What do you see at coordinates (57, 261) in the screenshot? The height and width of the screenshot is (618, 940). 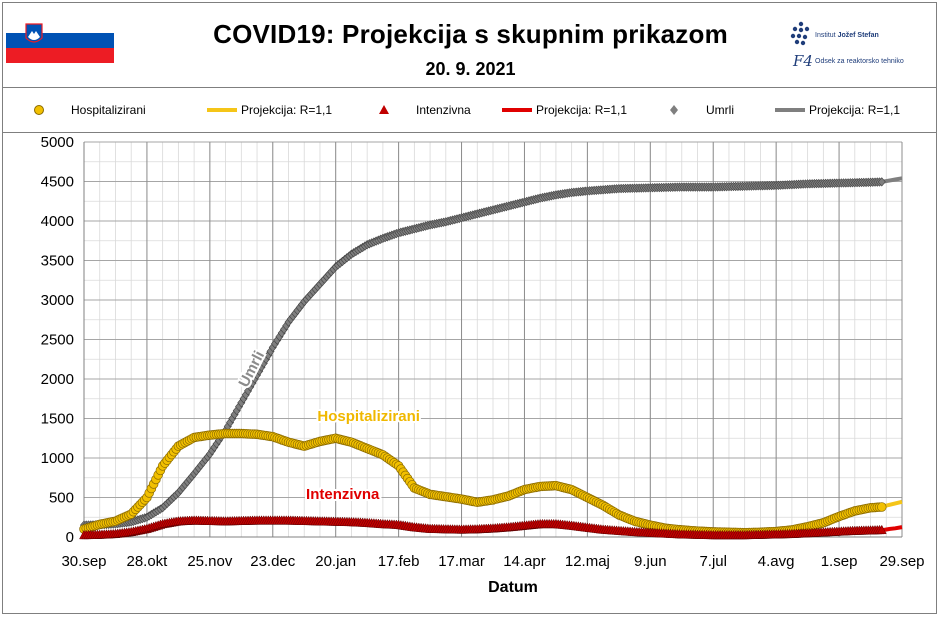 I see `y-tick-label: 3500` at bounding box center [57, 261].